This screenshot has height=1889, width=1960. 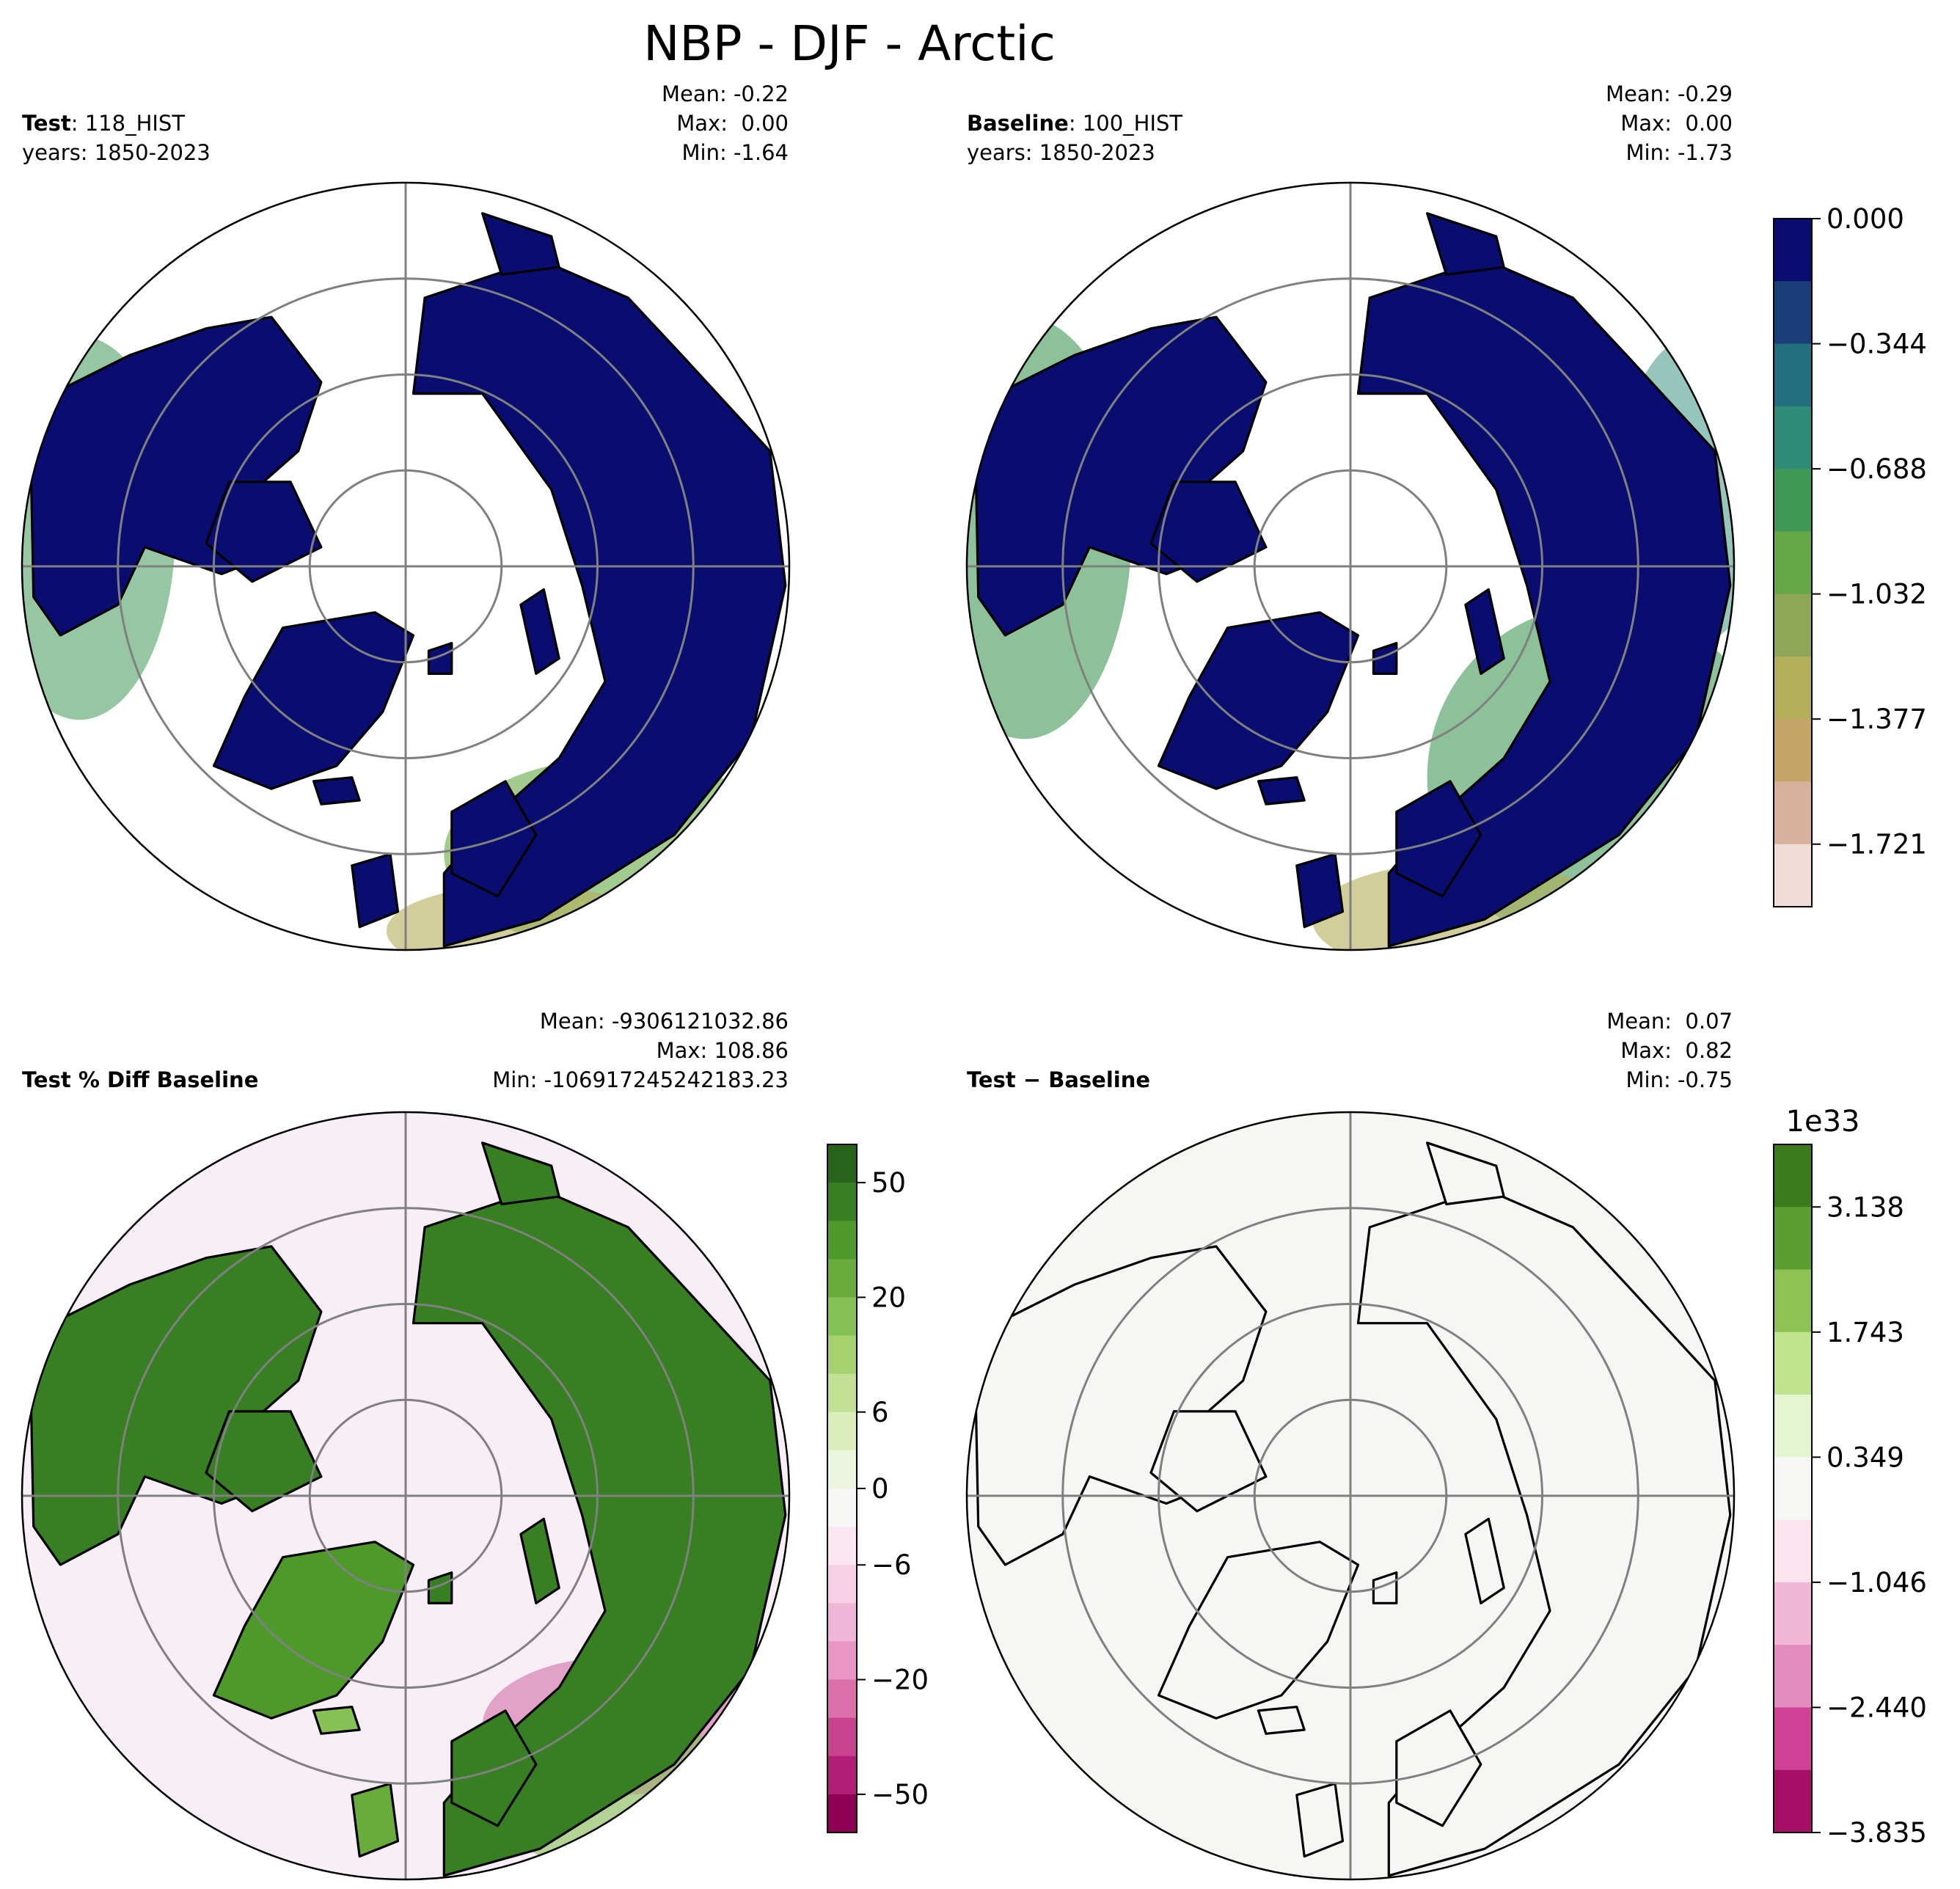 What do you see at coordinates (1793, 1488) in the screenshot?
I see `difference-colorbar-frame` at bounding box center [1793, 1488].